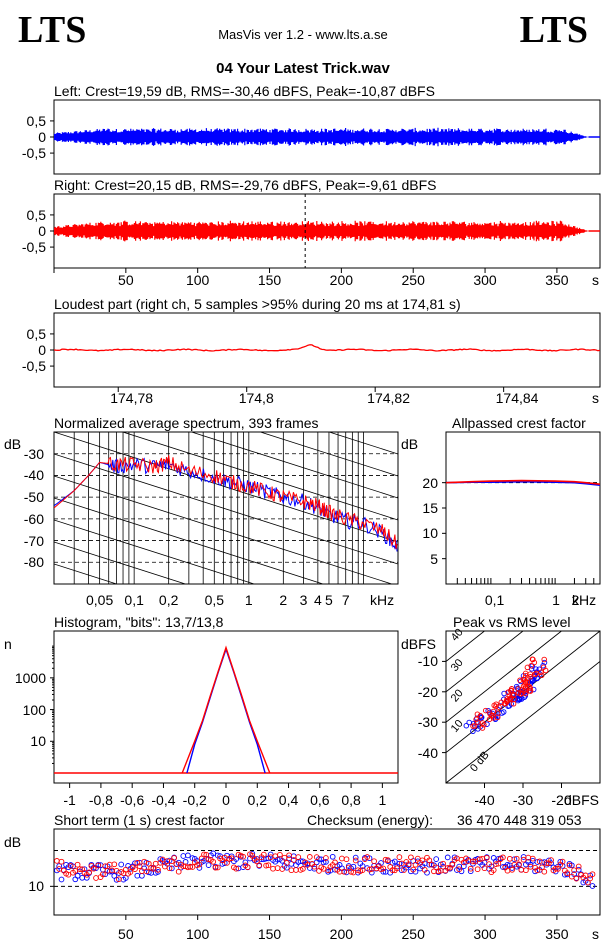 The height and width of the screenshot is (946, 606). I want to click on peak-rms-crest-label: 30, so click(457, 665).